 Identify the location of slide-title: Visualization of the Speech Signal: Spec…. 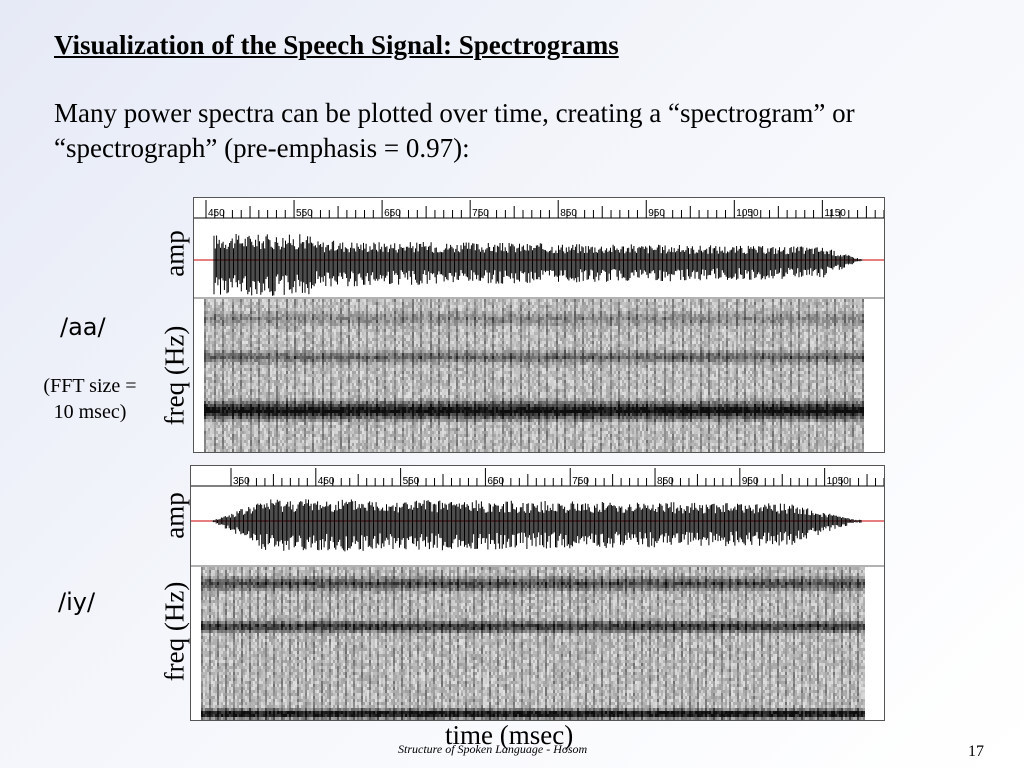
(336, 45).